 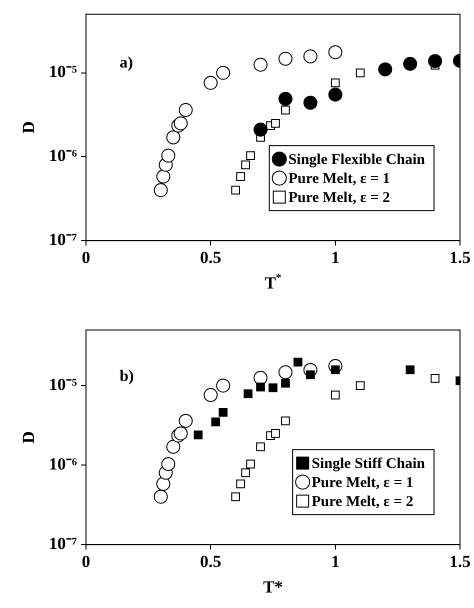 What do you see at coordinates (357, 160) in the screenshot?
I see `legend-label: Single Flexible Chain` at bounding box center [357, 160].